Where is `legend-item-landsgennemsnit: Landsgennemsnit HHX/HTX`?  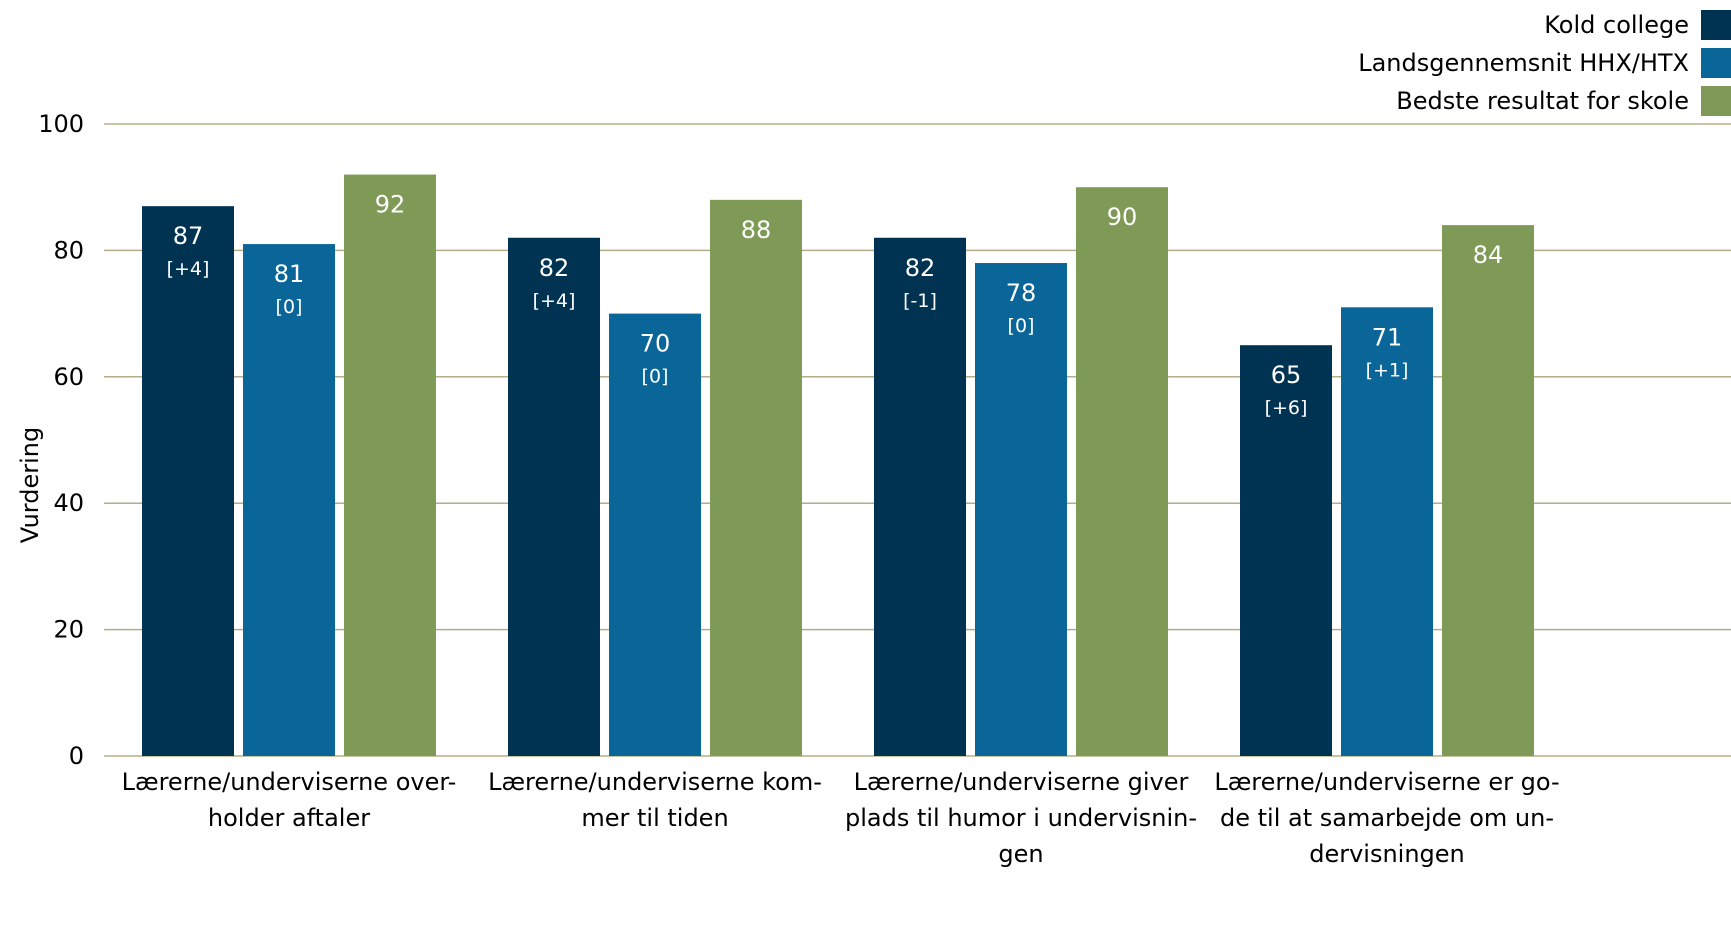 legend-item-landsgennemsnit: Landsgennemsnit HHX/HTX is located at coordinates (1544, 63).